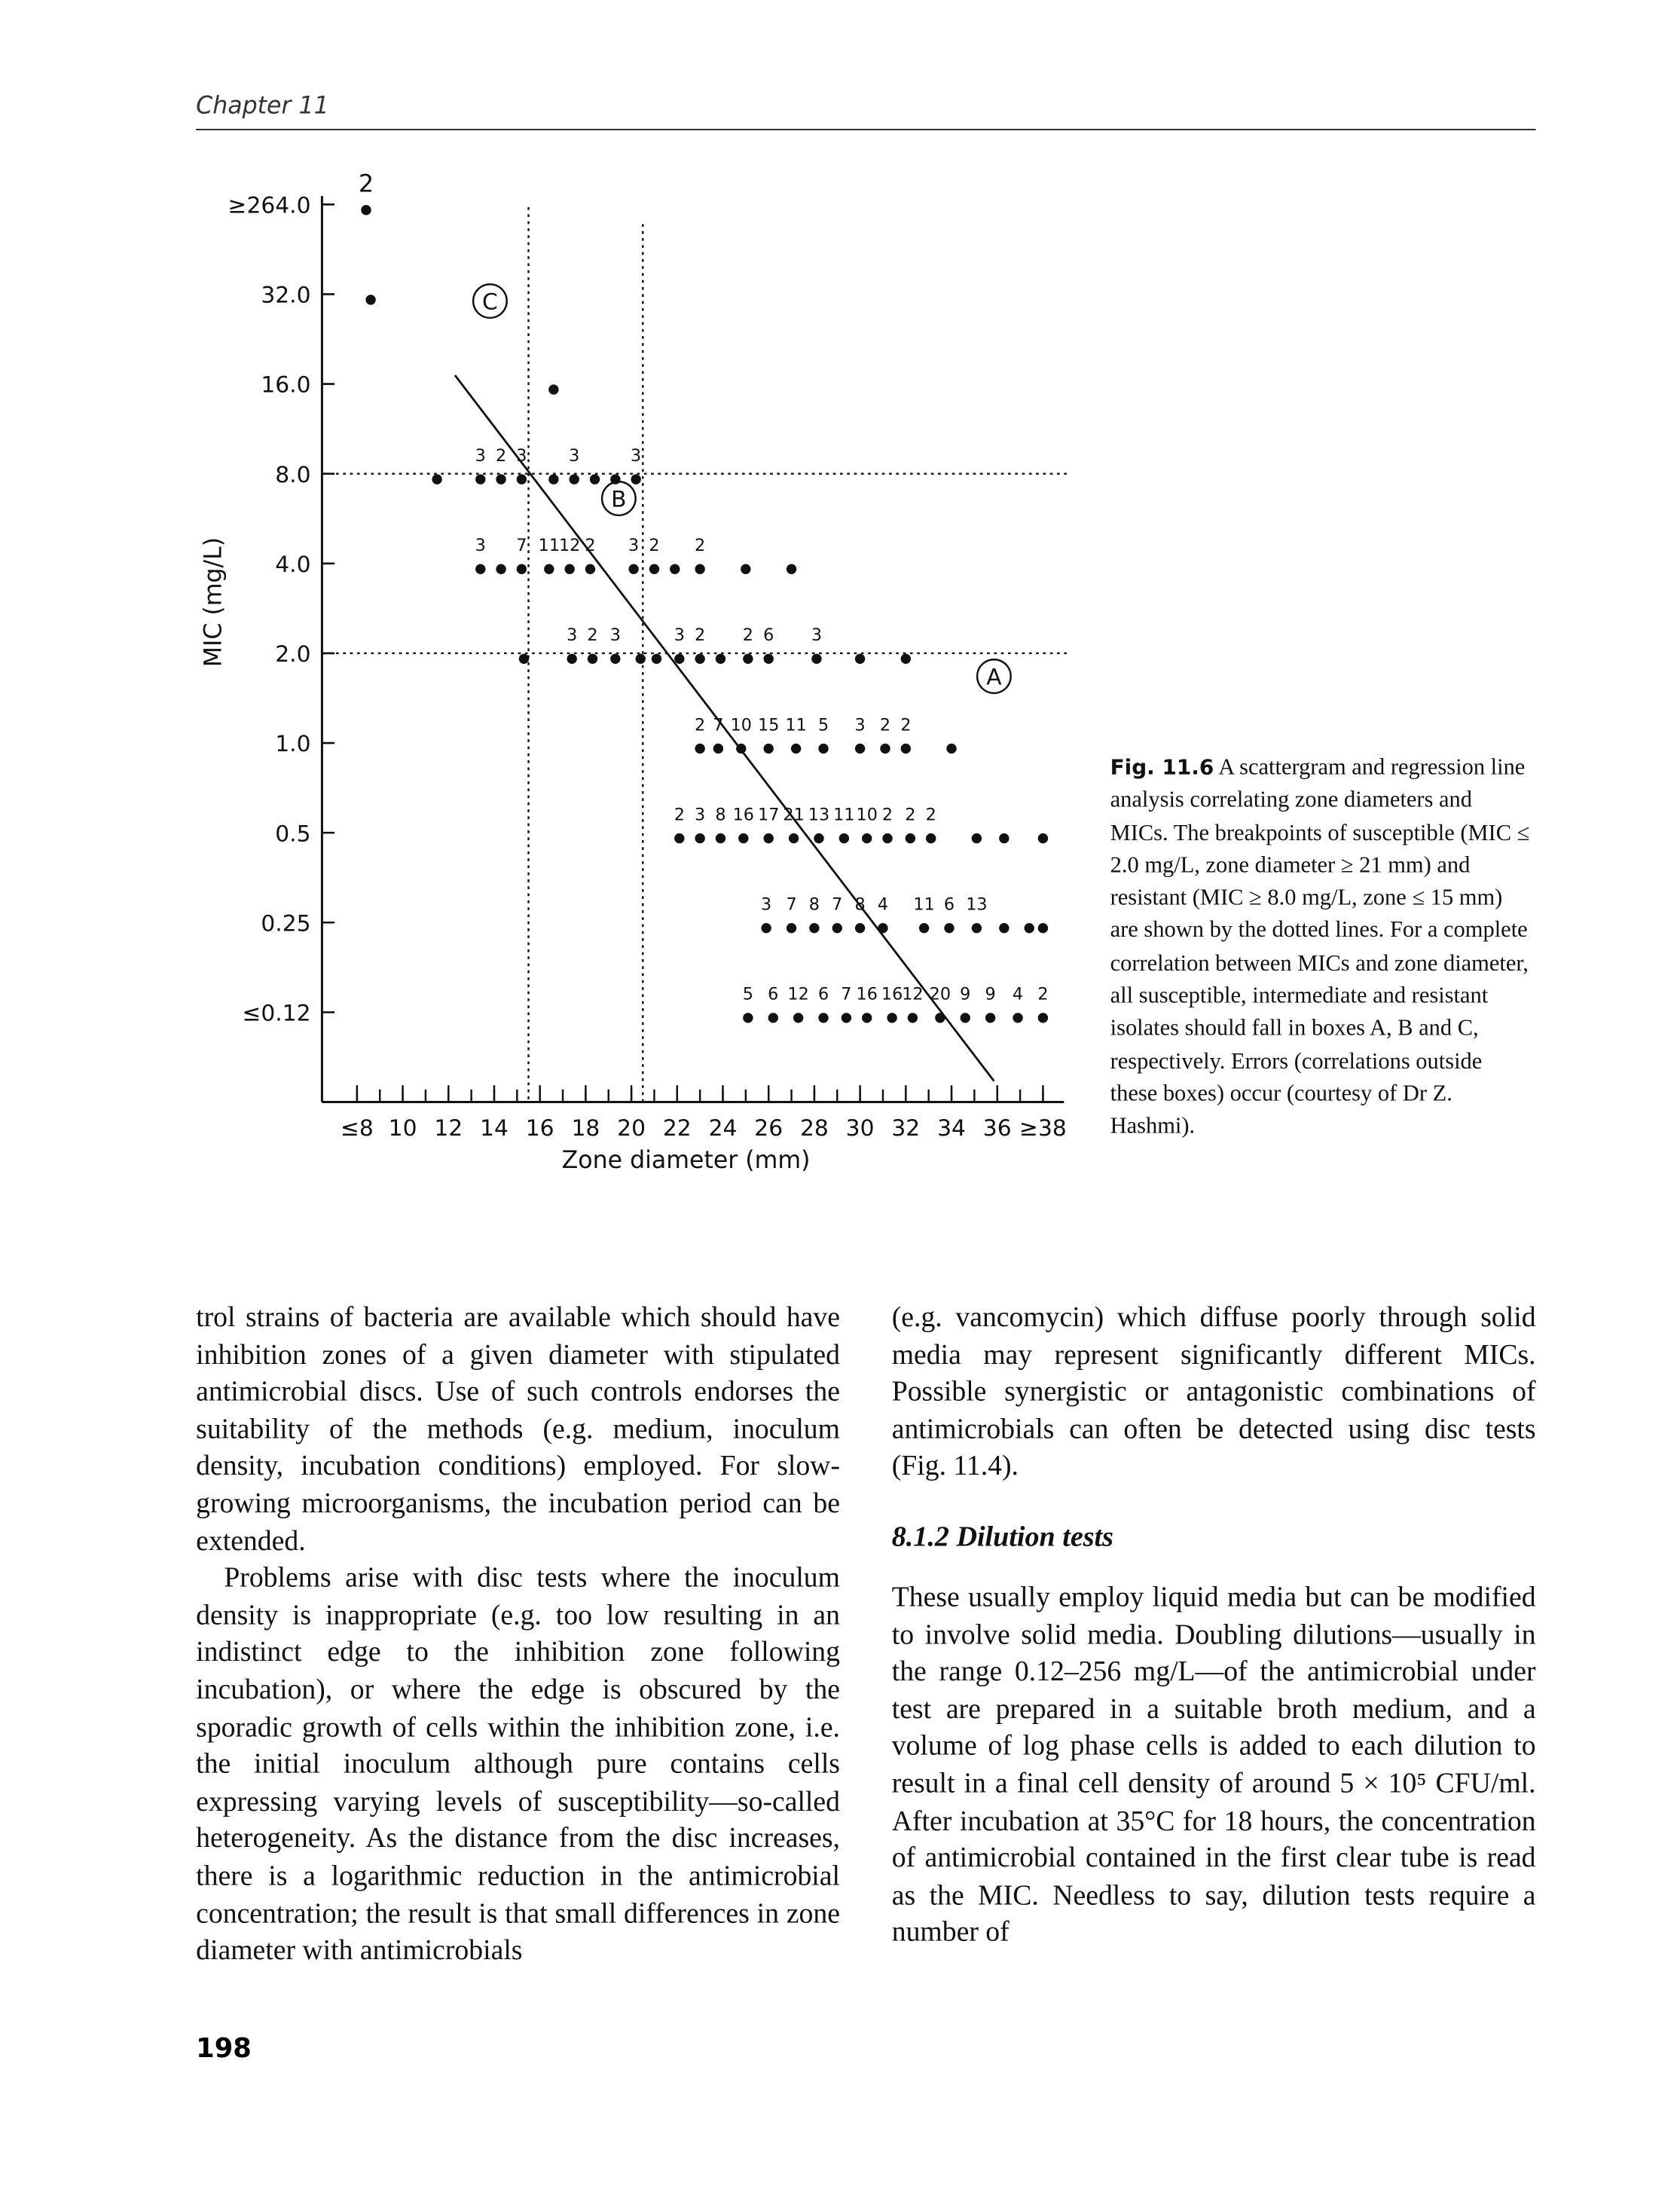 The height and width of the screenshot is (2189, 1680). What do you see at coordinates (724, 728) in the screenshot?
I see `regression-line` at bounding box center [724, 728].